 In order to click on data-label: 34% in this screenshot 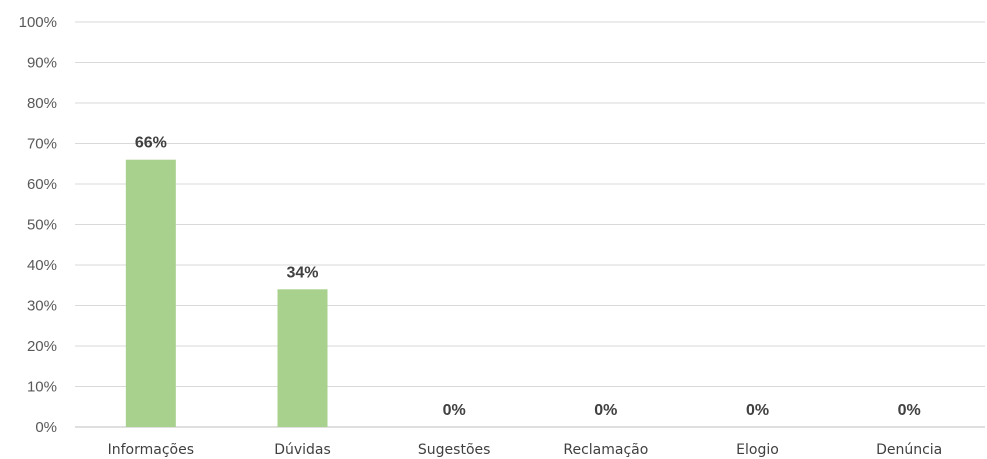, I will do `click(302, 272)`.